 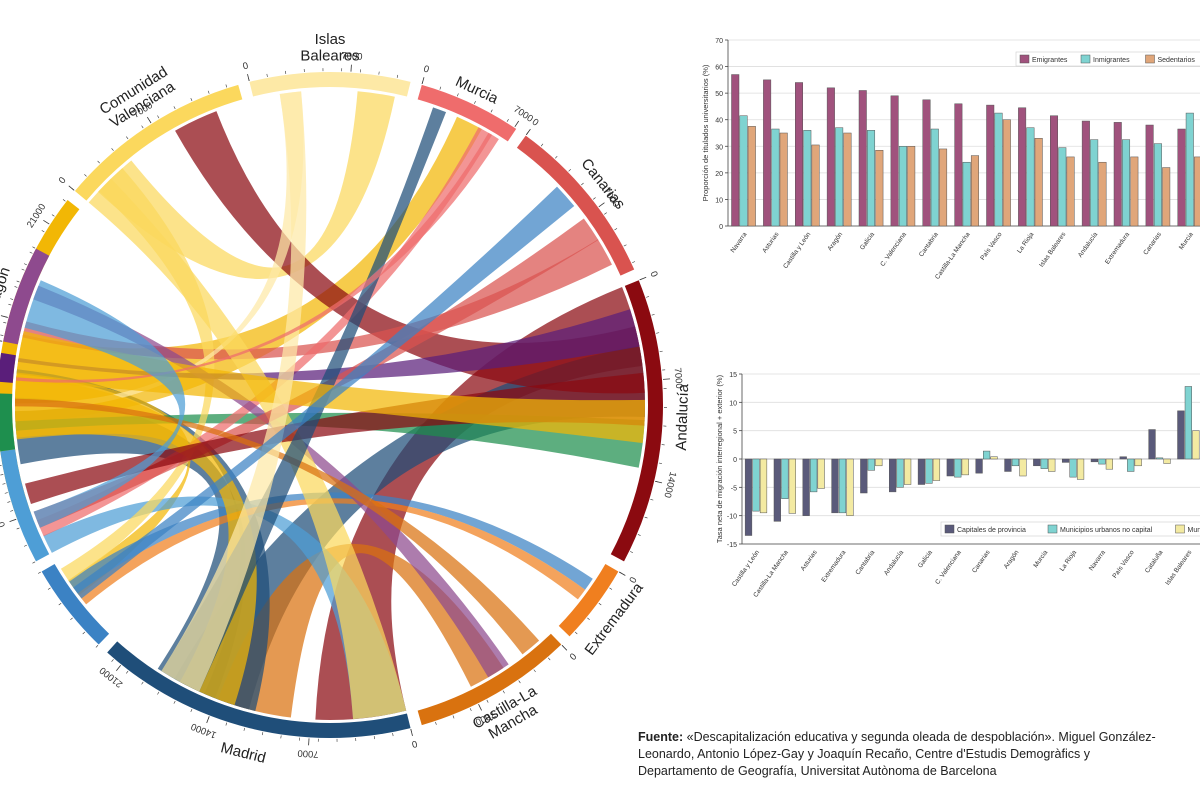 I want to click on bar-asturias-municipios-rurales, so click(x=821, y=473).